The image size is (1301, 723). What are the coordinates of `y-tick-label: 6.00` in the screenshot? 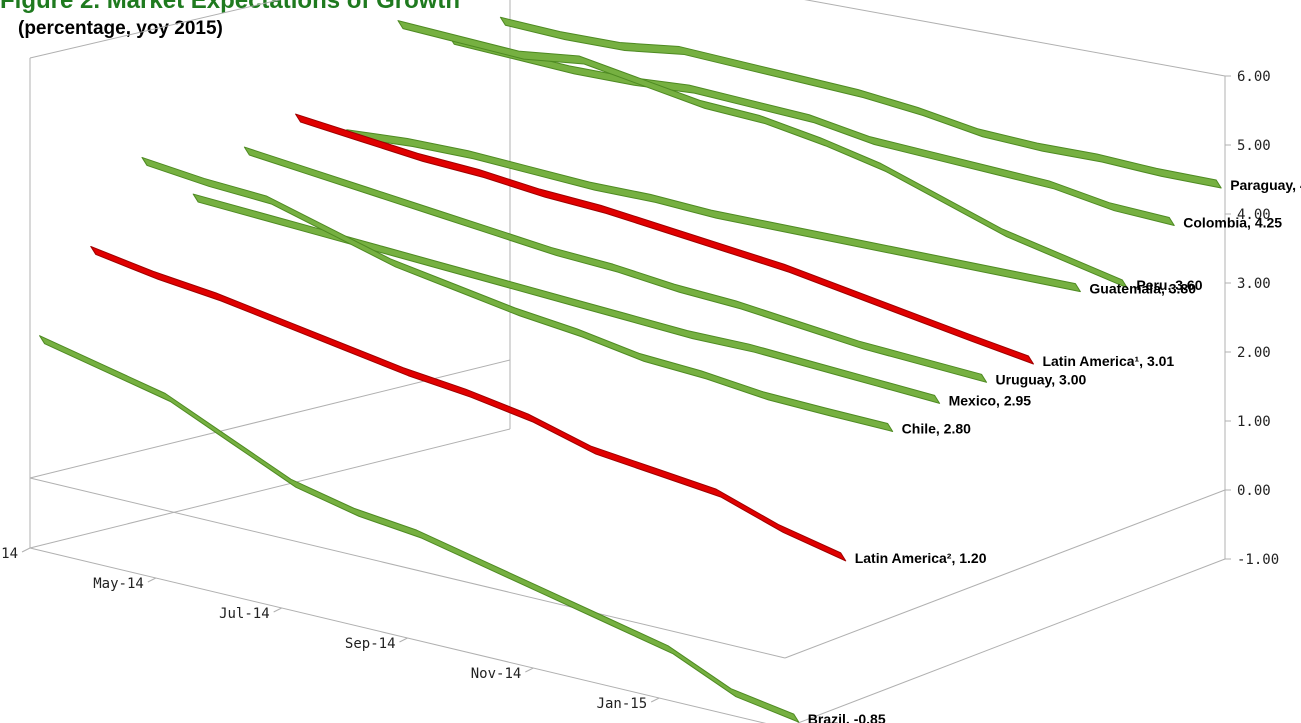 It's located at (1254, 77).